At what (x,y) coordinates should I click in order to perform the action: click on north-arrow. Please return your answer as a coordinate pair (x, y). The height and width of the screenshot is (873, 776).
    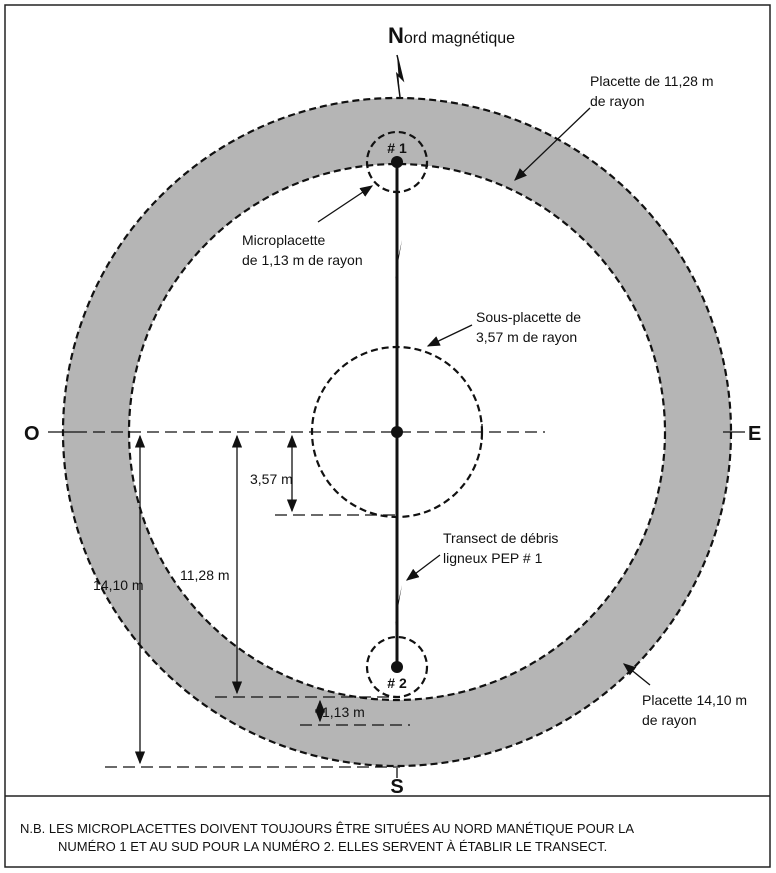
    Looking at the image, I should click on (400, 76).